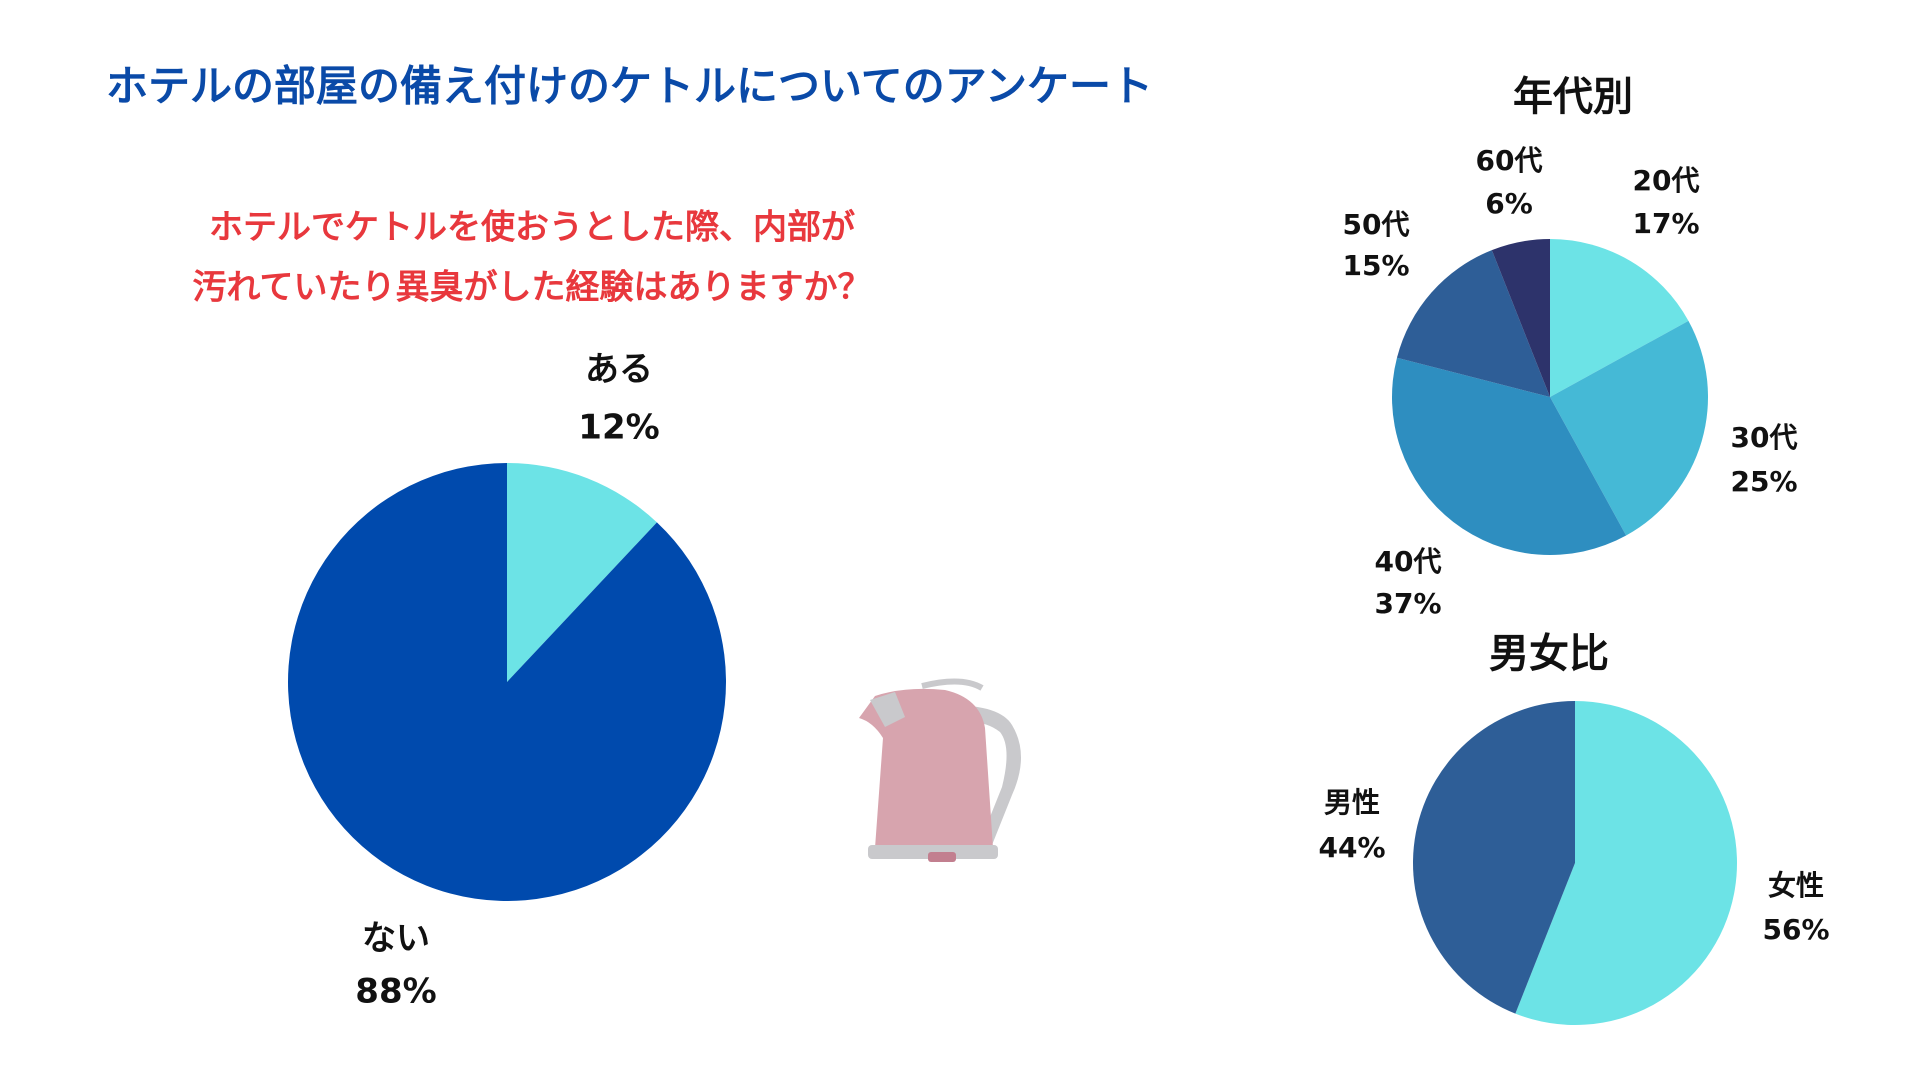  Describe the element at coordinates (1376, 224) in the screenshot. I see `slice-label: 50代` at that location.